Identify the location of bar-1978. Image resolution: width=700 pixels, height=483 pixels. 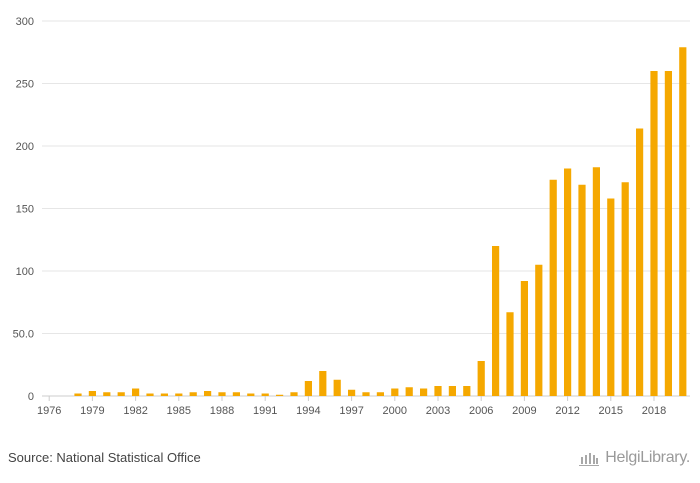
(78, 394).